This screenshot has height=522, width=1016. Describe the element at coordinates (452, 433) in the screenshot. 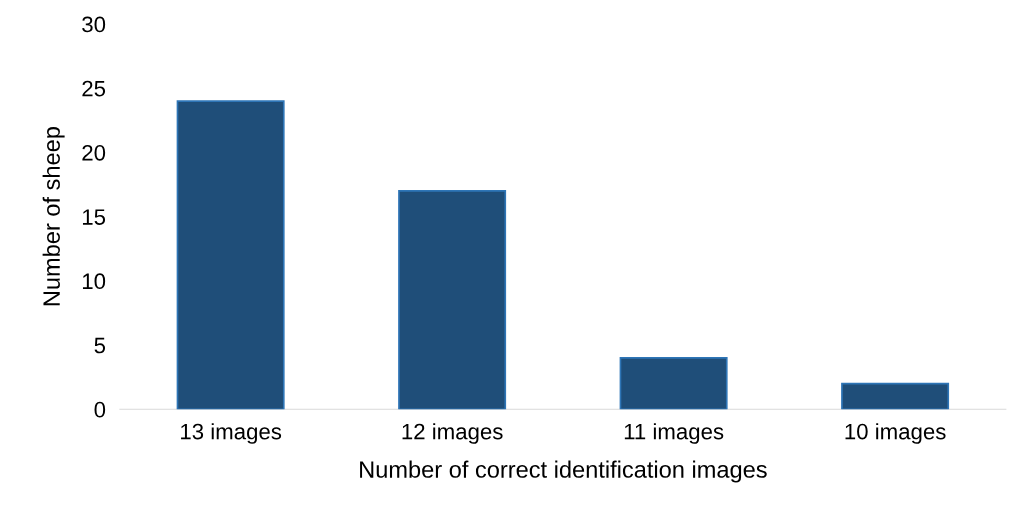

I see `x-tick-label: 12 images` at that location.